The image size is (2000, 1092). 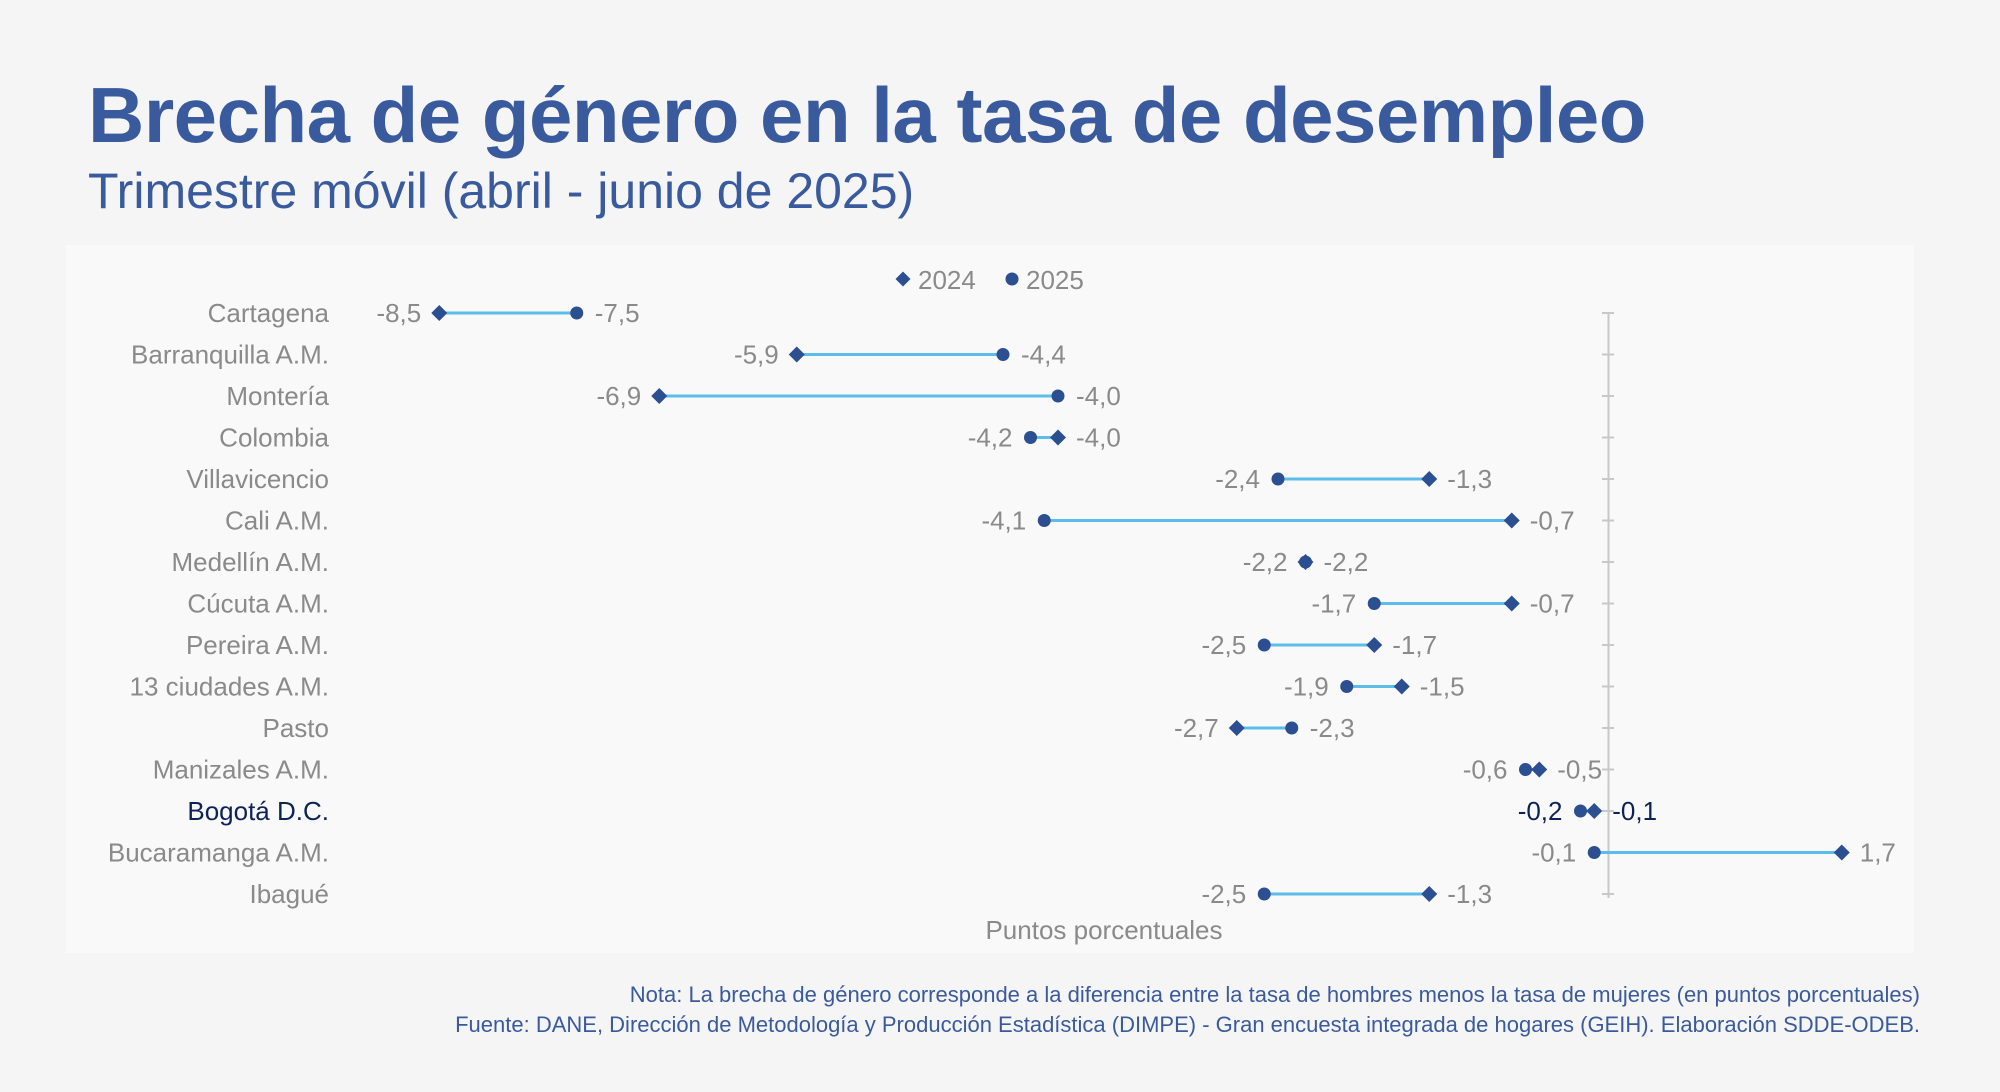 What do you see at coordinates (1012, 279) in the screenshot?
I see `legend-marker-2025` at bounding box center [1012, 279].